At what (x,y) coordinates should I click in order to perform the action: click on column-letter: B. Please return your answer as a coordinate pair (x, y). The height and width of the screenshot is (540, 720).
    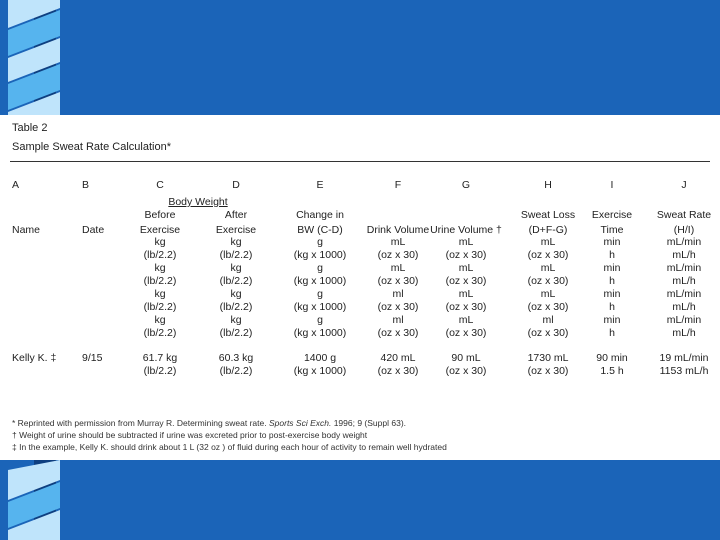
    Looking at the image, I should click on (86, 185).